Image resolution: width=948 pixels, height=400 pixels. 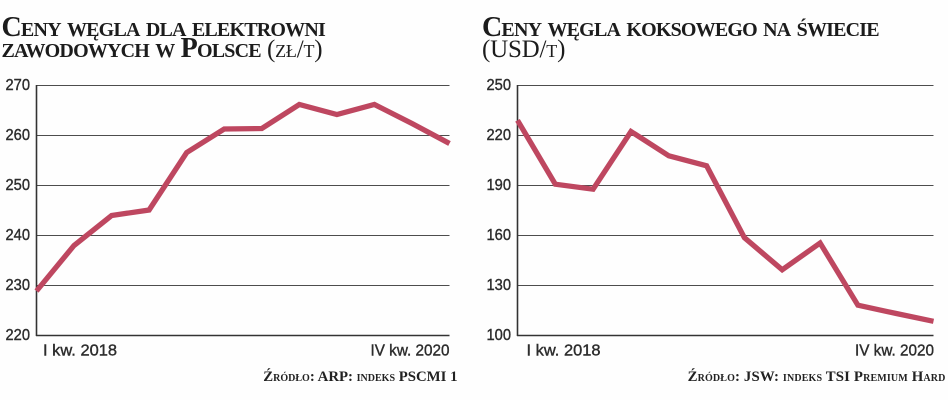 I want to click on svg-text: 260, so click(x=18, y=135).